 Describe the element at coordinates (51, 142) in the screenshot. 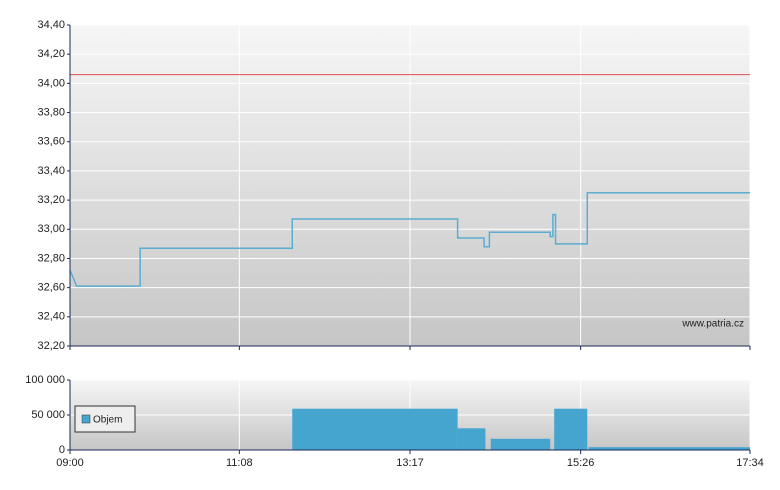

I see `y-tick-label: 33,60` at that location.